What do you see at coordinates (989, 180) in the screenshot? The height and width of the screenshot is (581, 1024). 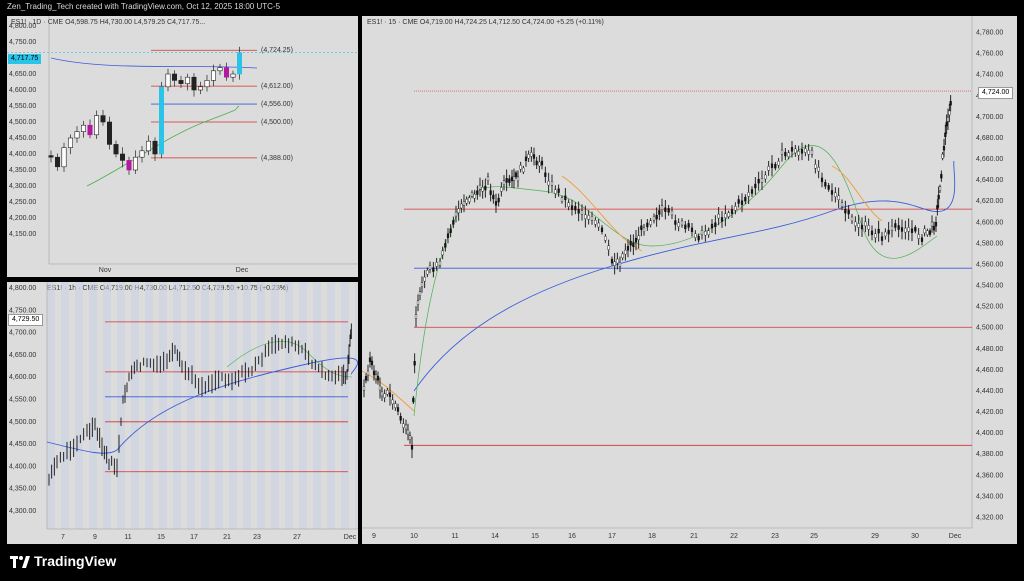 I see `y-tick-label: 4,640.00` at bounding box center [989, 180].